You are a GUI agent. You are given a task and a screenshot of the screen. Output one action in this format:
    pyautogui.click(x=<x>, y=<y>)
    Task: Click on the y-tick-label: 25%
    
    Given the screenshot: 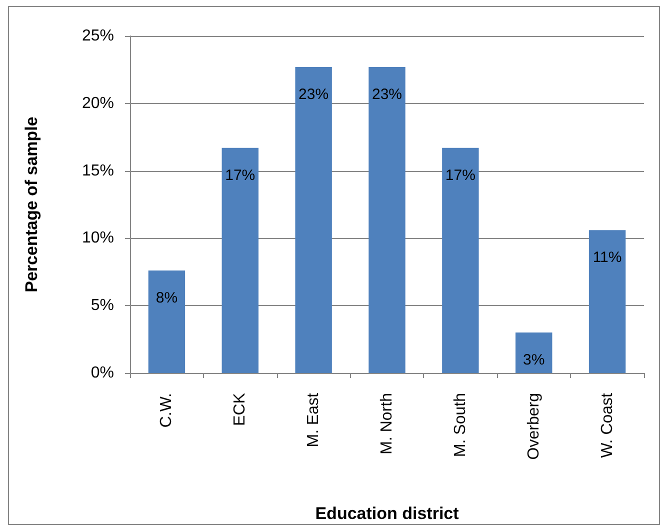 What is the action you would take?
    pyautogui.click(x=98, y=36)
    